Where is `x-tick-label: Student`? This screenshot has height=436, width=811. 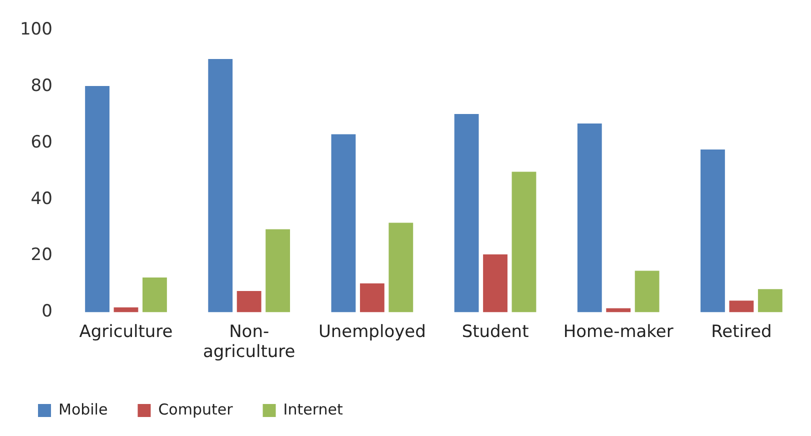
x-tick-label: Student is located at coordinates (496, 332).